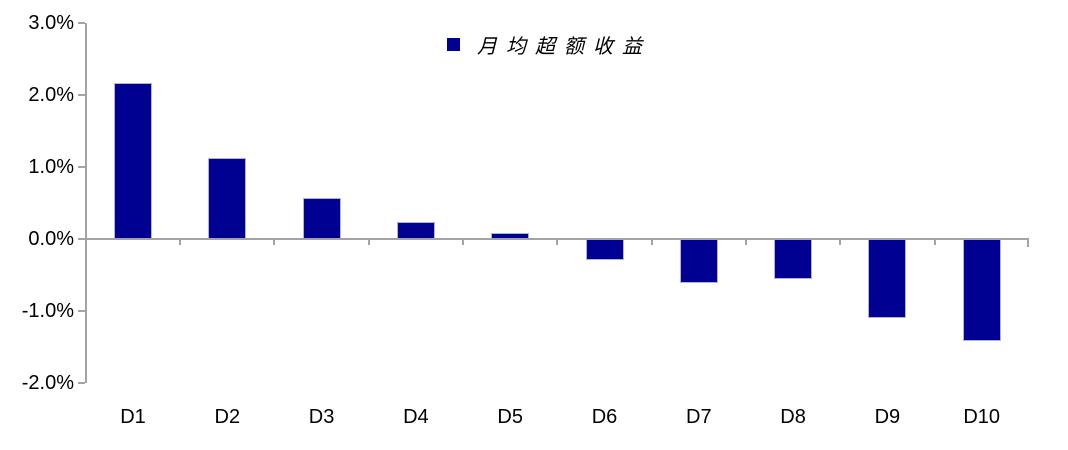 The image size is (1068, 450). What do you see at coordinates (510, 417) in the screenshot?
I see `x-tick-label: D5` at bounding box center [510, 417].